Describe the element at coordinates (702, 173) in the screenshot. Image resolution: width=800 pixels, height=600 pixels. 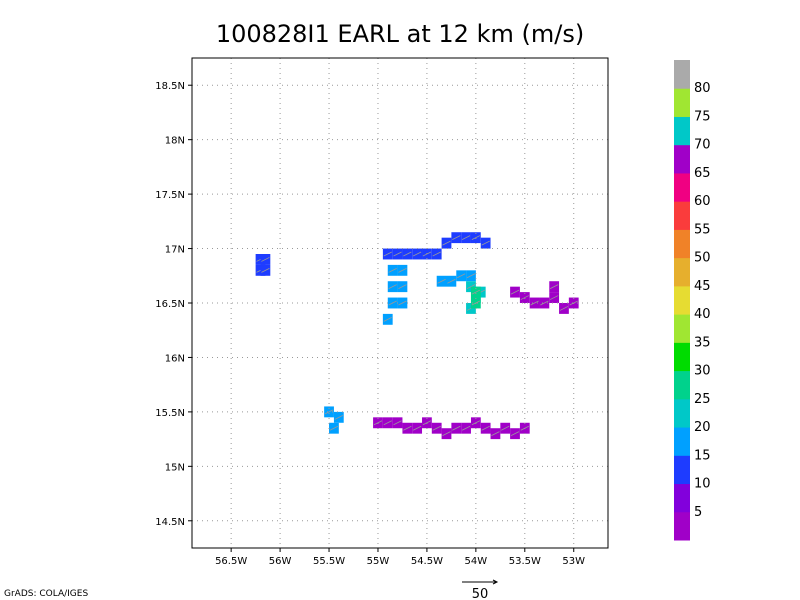
I see `colorbar-tick-label: 65` at that location.